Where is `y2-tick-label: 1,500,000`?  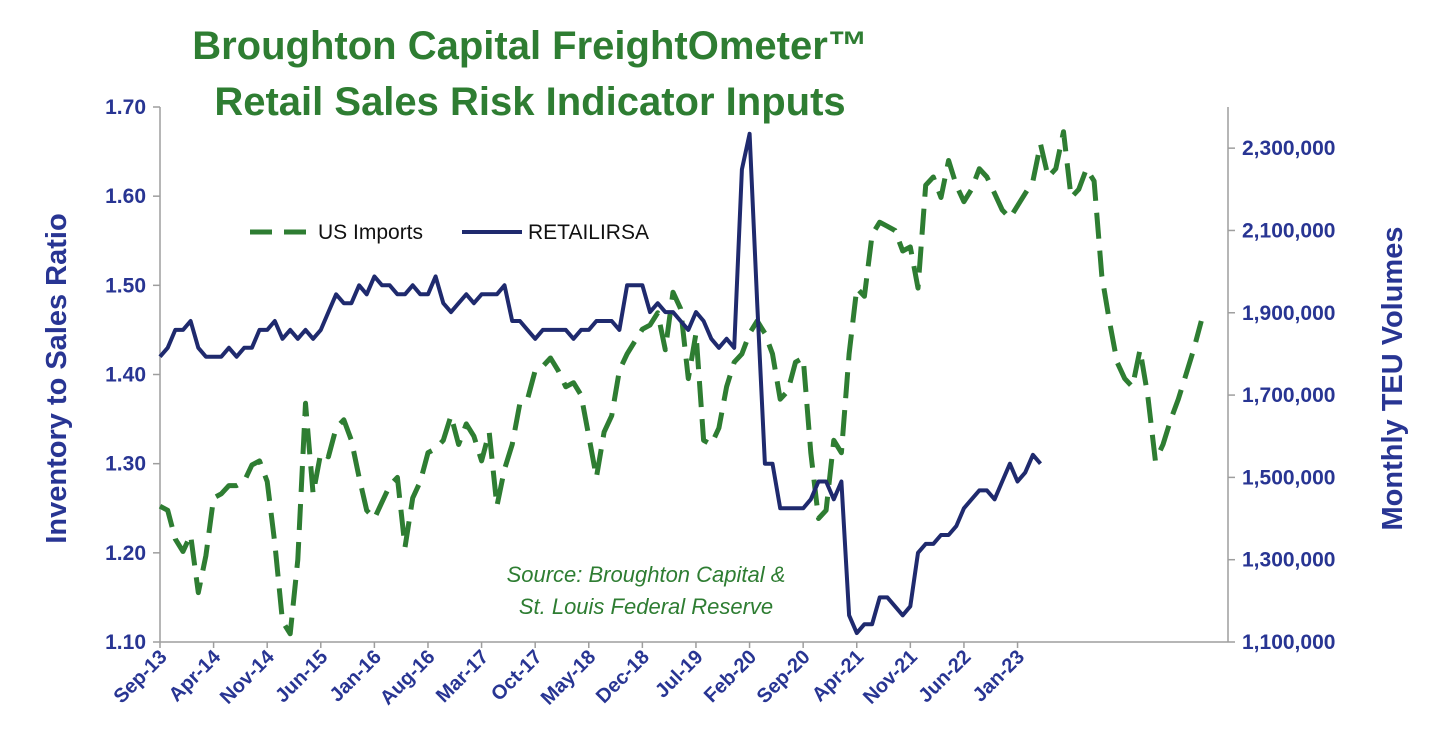
y2-tick-label: 1,500,000 is located at coordinates (1288, 477).